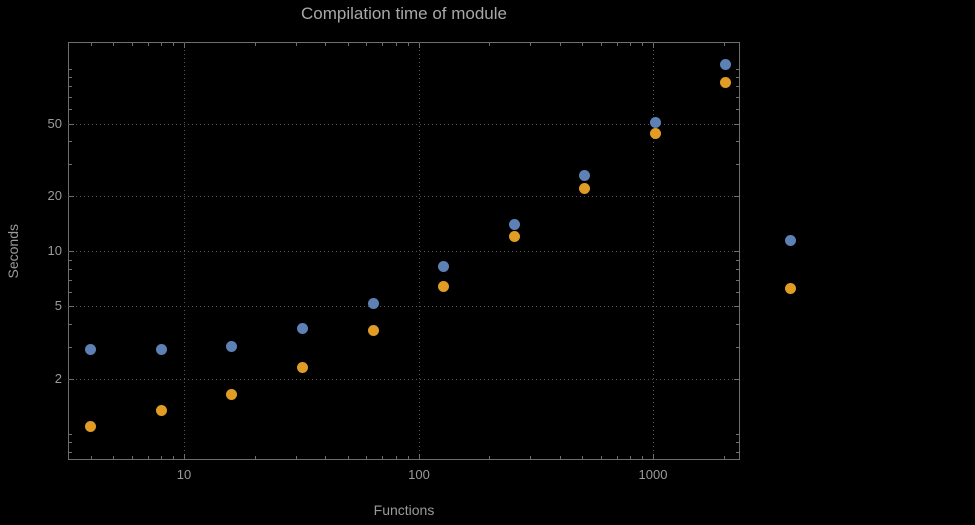  What do you see at coordinates (404, 510) in the screenshot?
I see `x-axis-label: Functions` at bounding box center [404, 510].